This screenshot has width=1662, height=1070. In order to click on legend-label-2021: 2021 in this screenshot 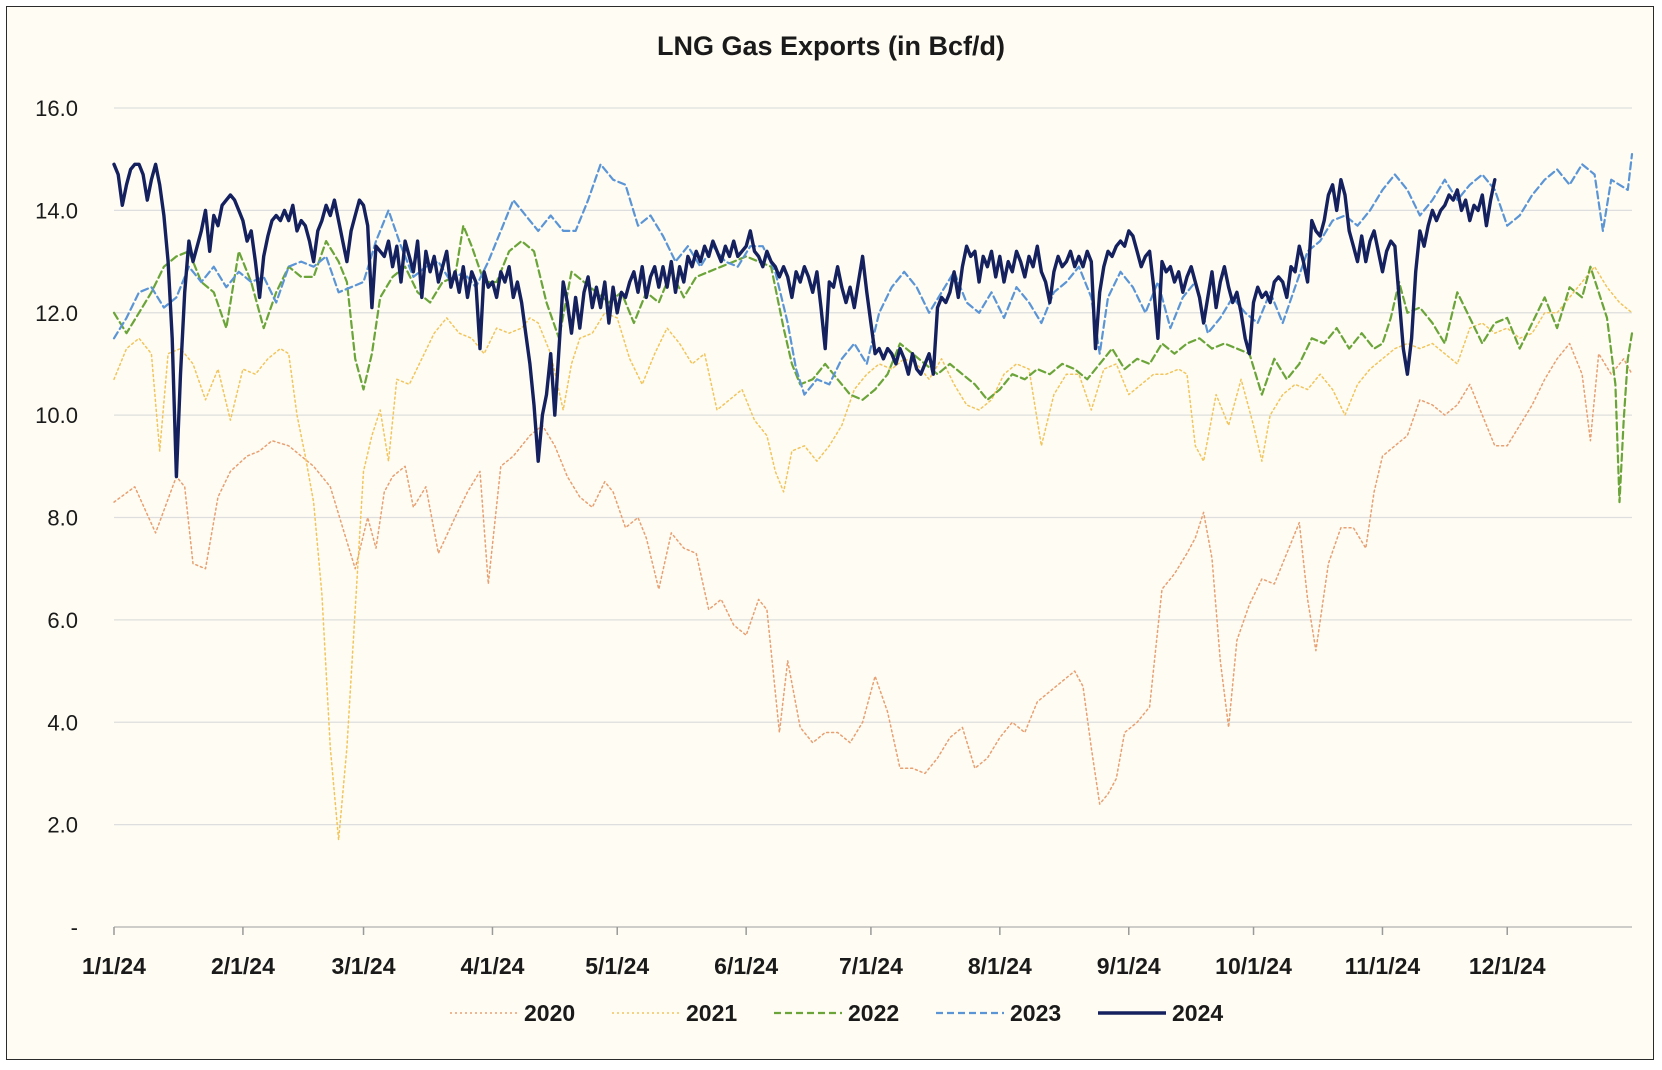, I will do `click(711, 1013)`.